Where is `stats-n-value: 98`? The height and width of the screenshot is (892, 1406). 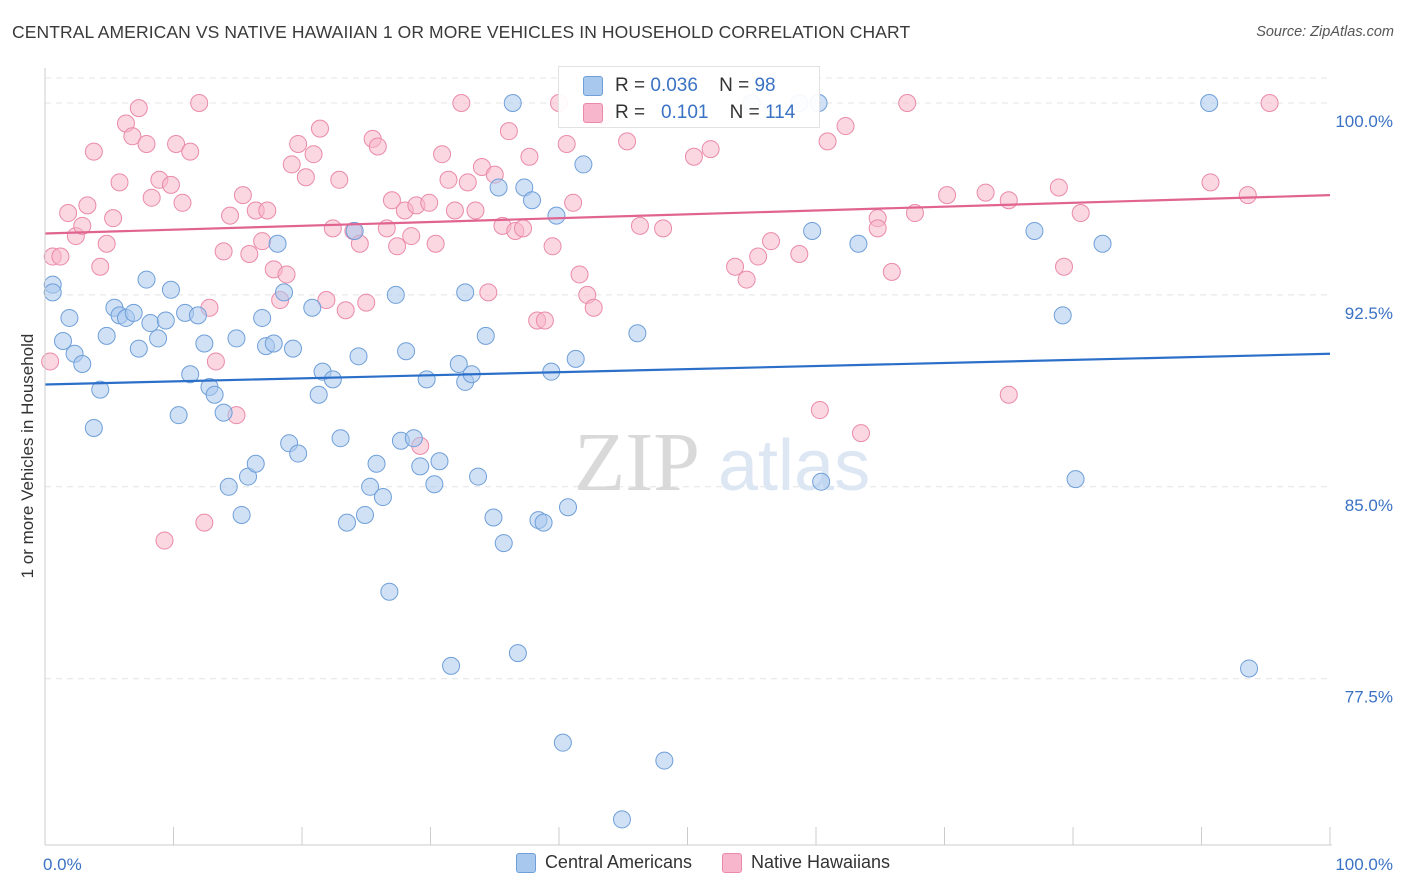 stats-n-value: 98 is located at coordinates (765, 85).